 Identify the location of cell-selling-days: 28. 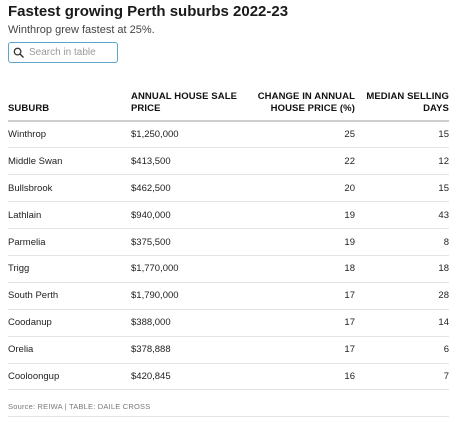
(402, 296).